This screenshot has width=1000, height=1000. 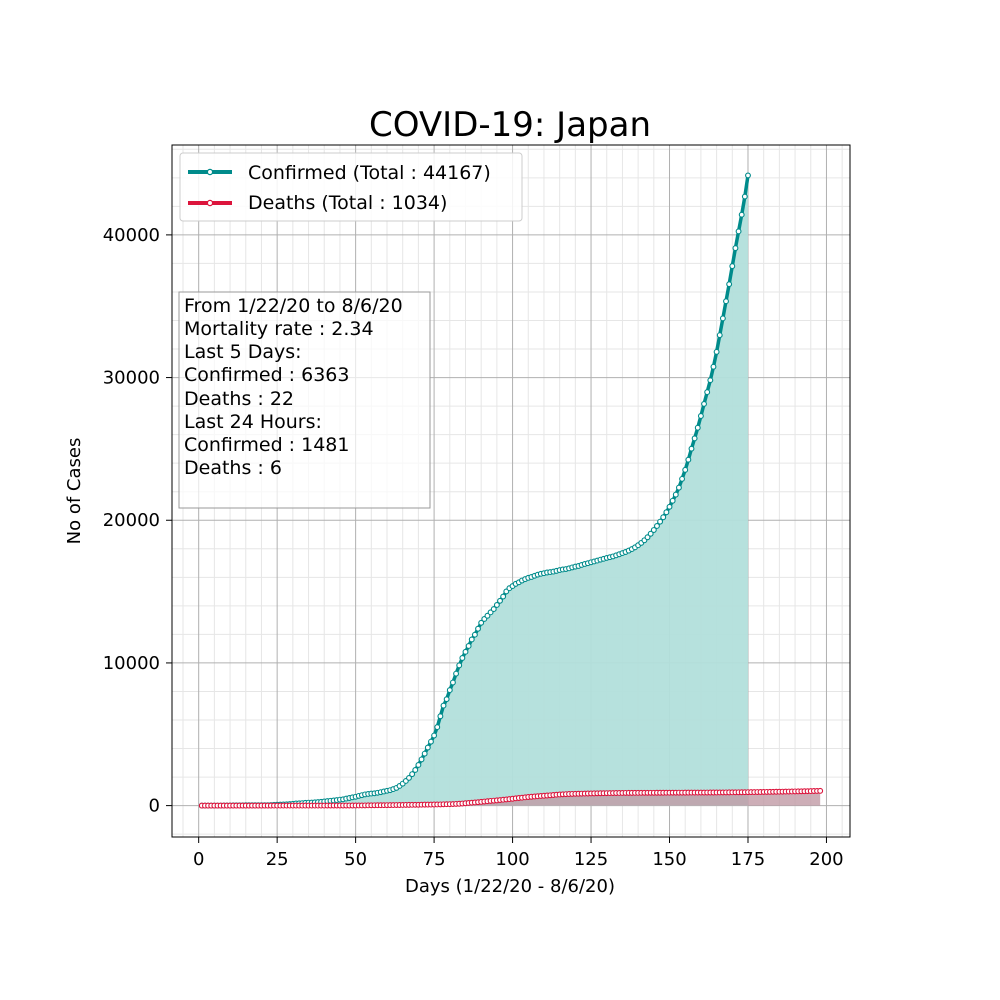 I want to click on info-box-frame, so click(x=304, y=400).